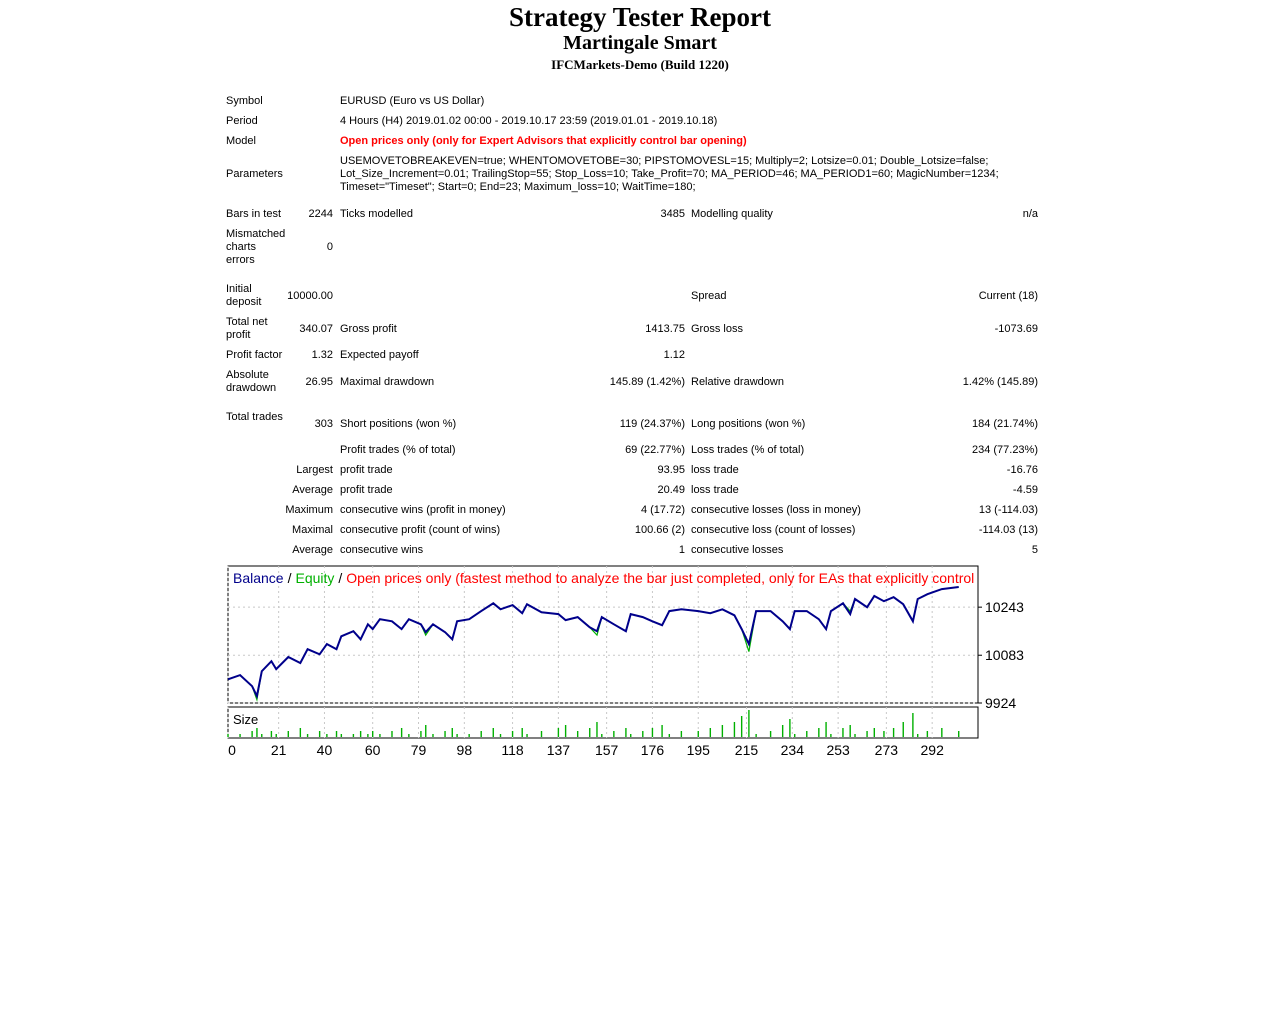 This screenshot has height=1024, width=1280. What do you see at coordinates (793, 750) in the screenshot?
I see `x-tick-label: 234` at bounding box center [793, 750].